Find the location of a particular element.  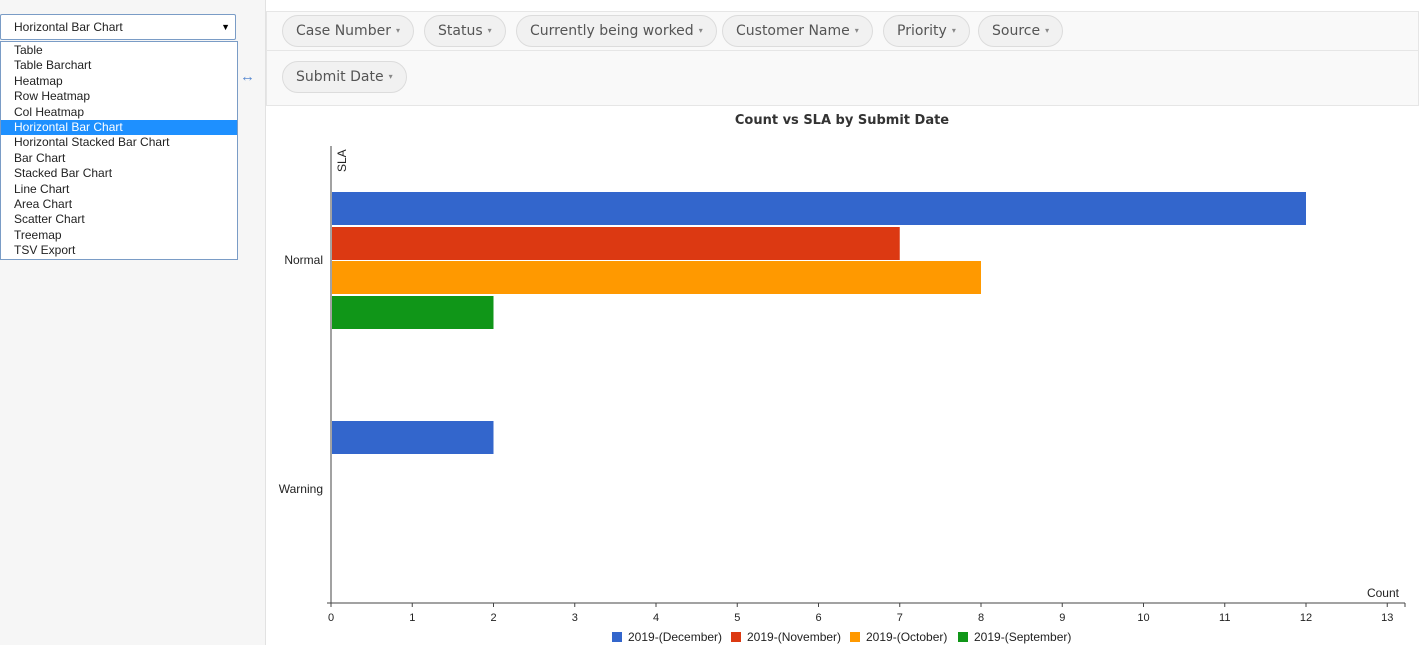

x-tick-label: 10 is located at coordinates (1143, 618).